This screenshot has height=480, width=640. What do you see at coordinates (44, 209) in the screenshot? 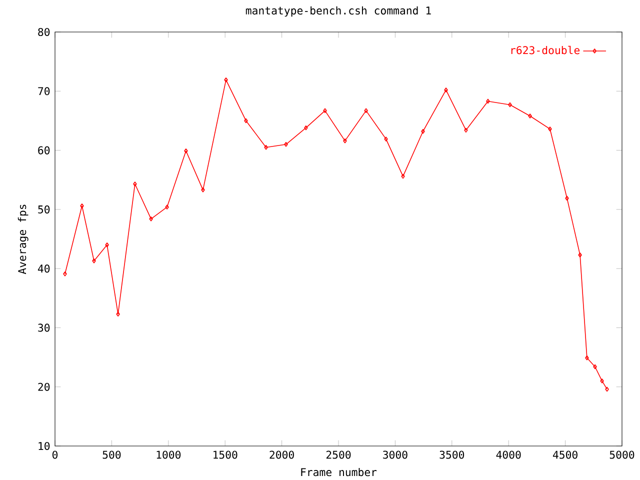
I see `y-tick-label: 50` at bounding box center [44, 209].